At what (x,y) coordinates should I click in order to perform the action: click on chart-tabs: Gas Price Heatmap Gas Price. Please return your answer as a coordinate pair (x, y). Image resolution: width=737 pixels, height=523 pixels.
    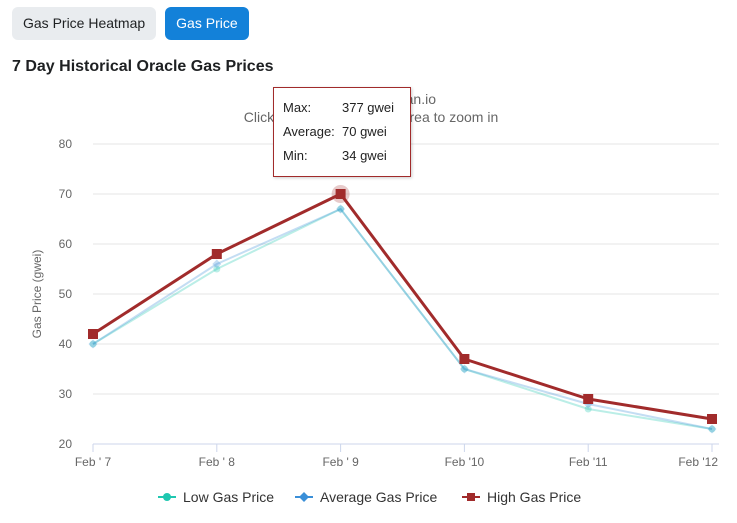
    Looking at the image, I should click on (130, 23).